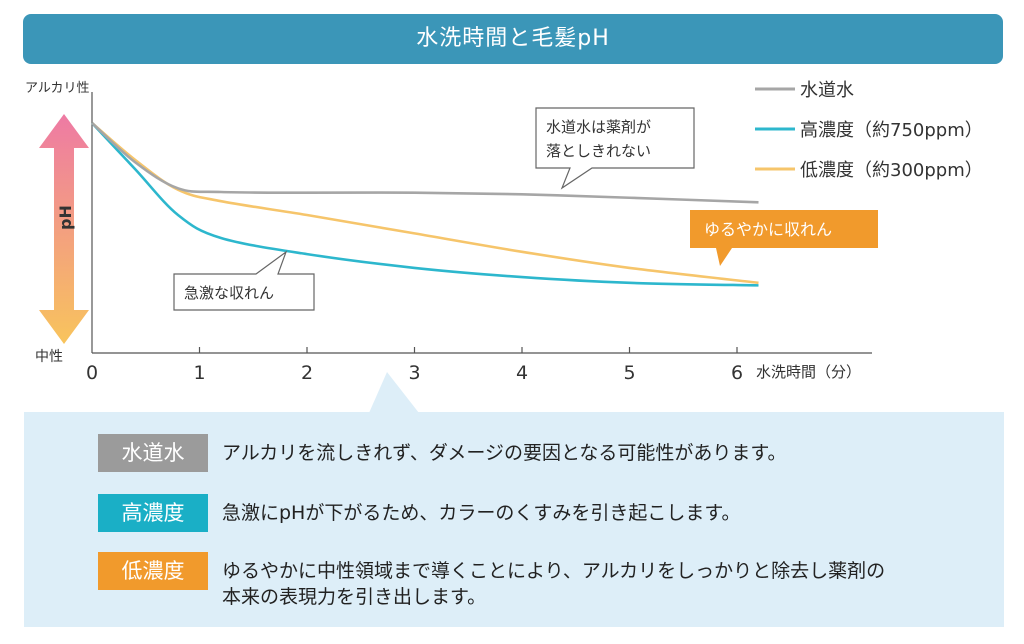 The height and width of the screenshot is (644, 1024). Describe the element at coordinates (522, 373) in the screenshot. I see `x-tick-label: 4` at that location.